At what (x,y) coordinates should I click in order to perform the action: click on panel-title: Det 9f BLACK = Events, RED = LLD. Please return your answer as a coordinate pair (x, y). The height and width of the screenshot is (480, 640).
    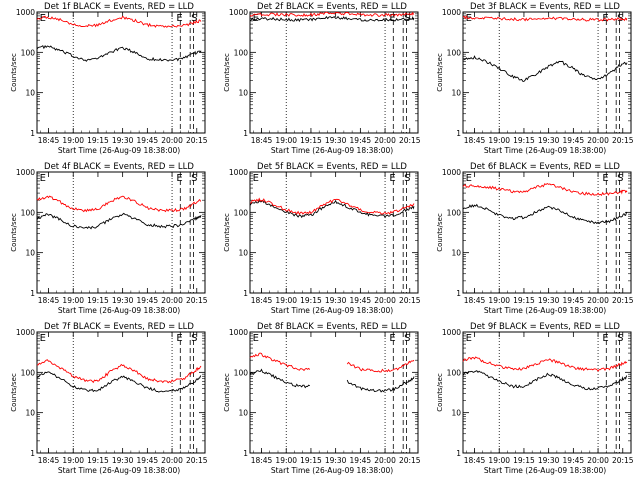
    Looking at the image, I should click on (545, 327).